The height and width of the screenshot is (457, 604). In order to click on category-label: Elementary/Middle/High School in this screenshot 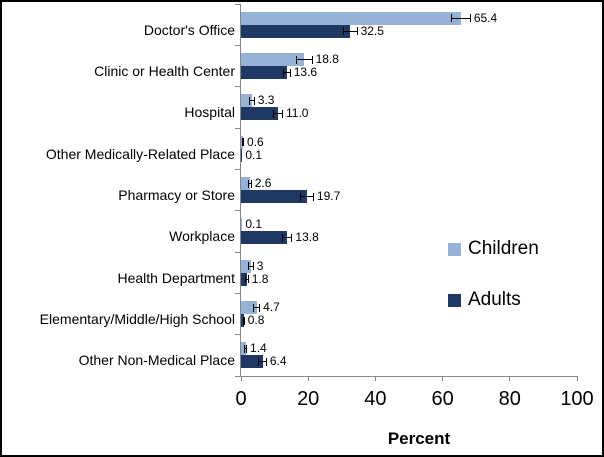, I will do `click(137, 319)`.